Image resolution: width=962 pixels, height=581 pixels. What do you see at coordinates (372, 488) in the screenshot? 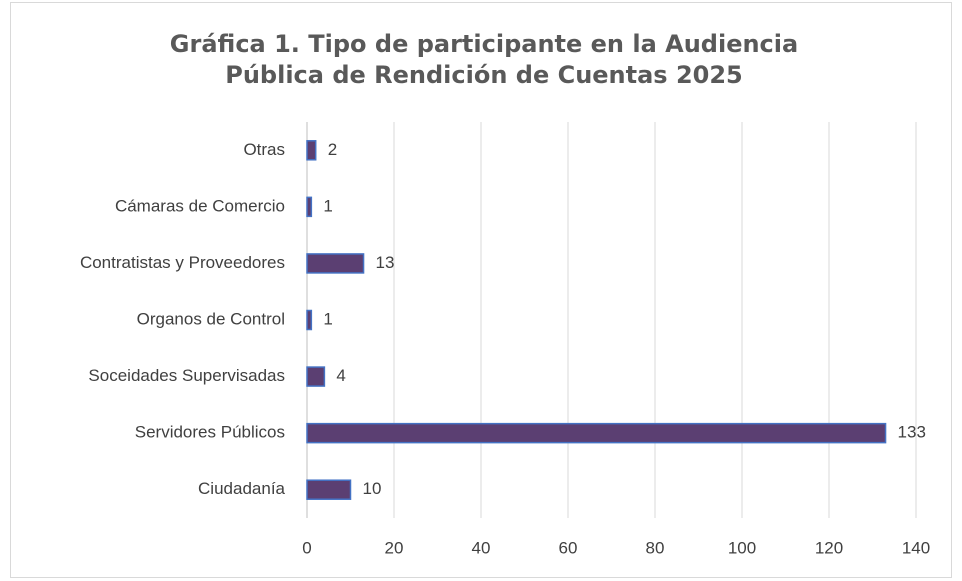
I see `value-label: 10` at bounding box center [372, 488].